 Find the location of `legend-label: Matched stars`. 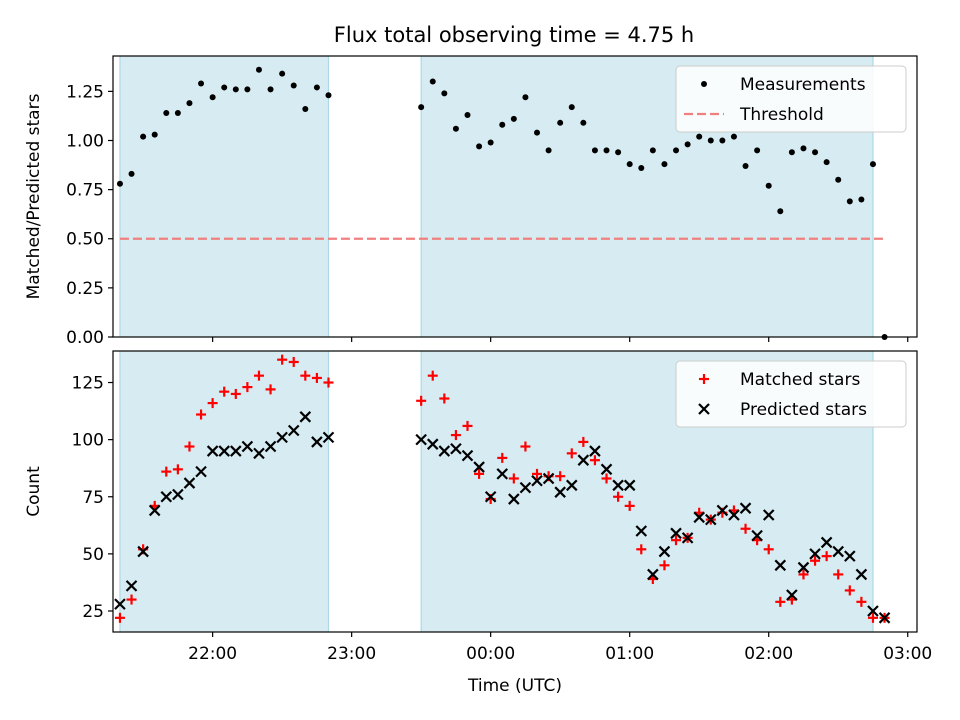

legend-label: Matched stars is located at coordinates (800, 380).